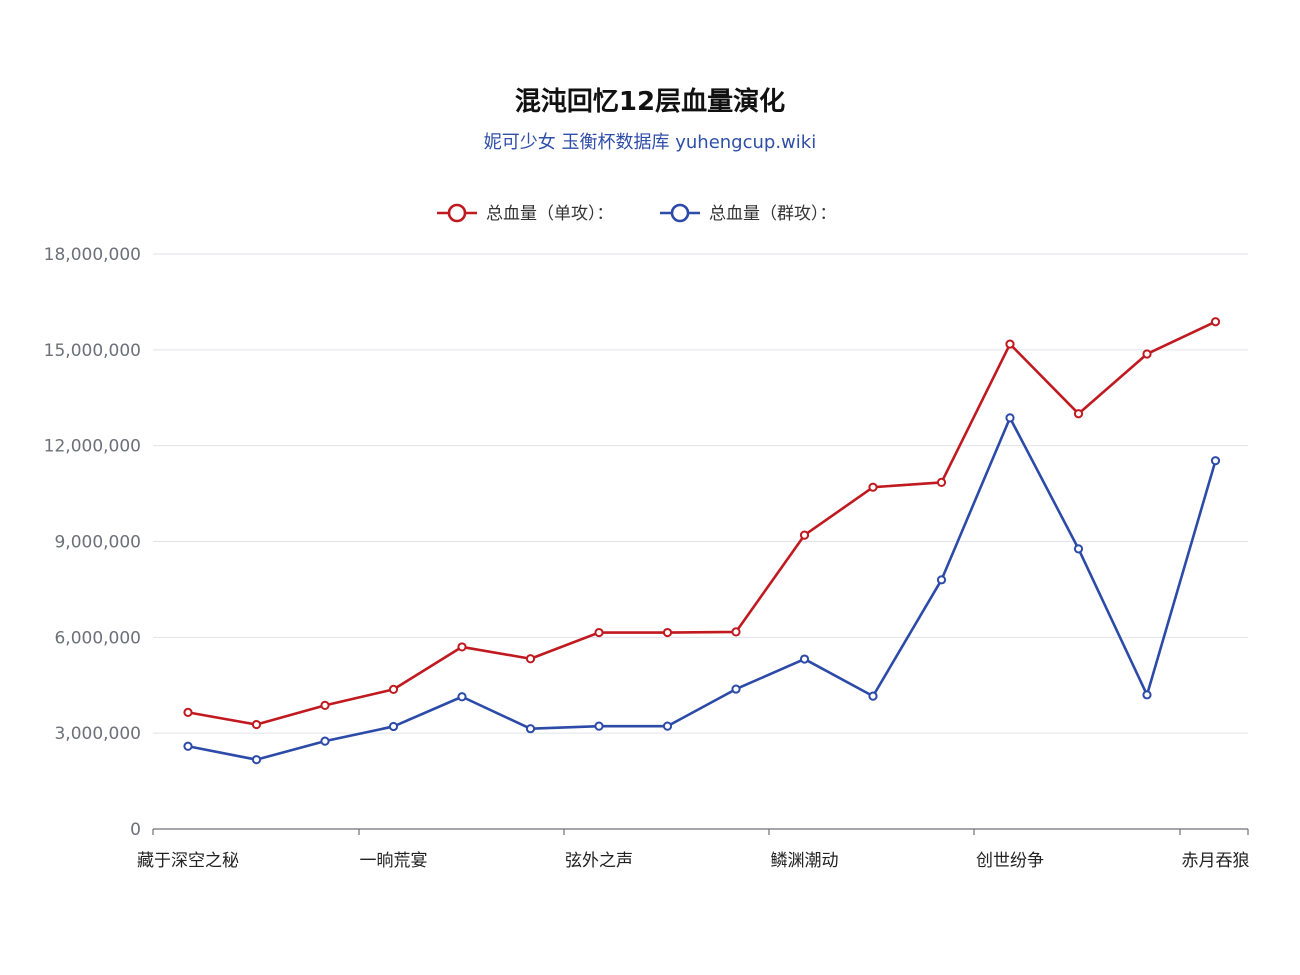 The width and height of the screenshot is (1300, 975). What do you see at coordinates (805, 861) in the screenshot?
I see `x-tick-label: 鳞渊潮动` at bounding box center [805, 861].